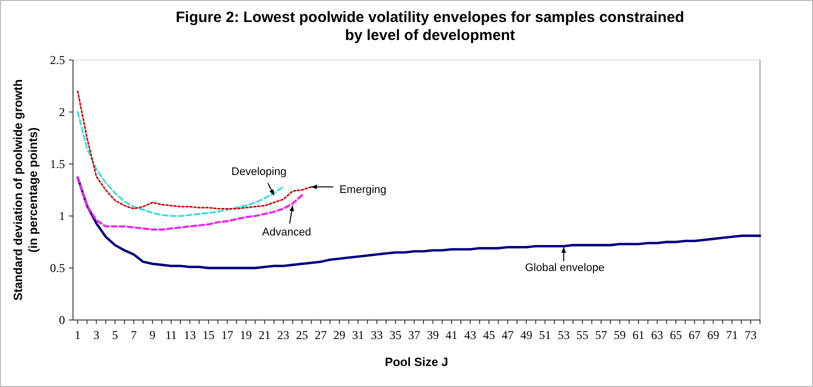 Image resolution: width=813 pixels, height=387 pixels. I want to click on x-tick-label: 33, so click(376, 335).